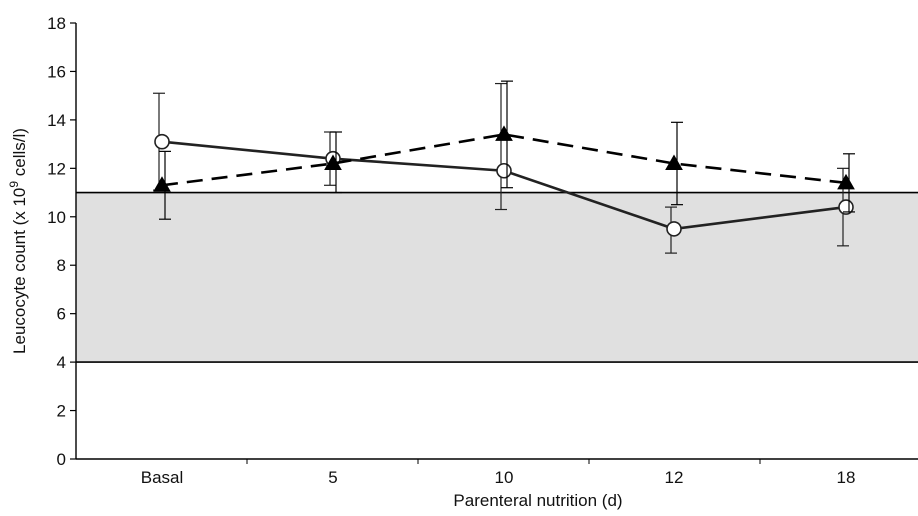  Describe the element at coordinates (61, 459) in the screenshot. I see `y-tick-label: 0` at that location.